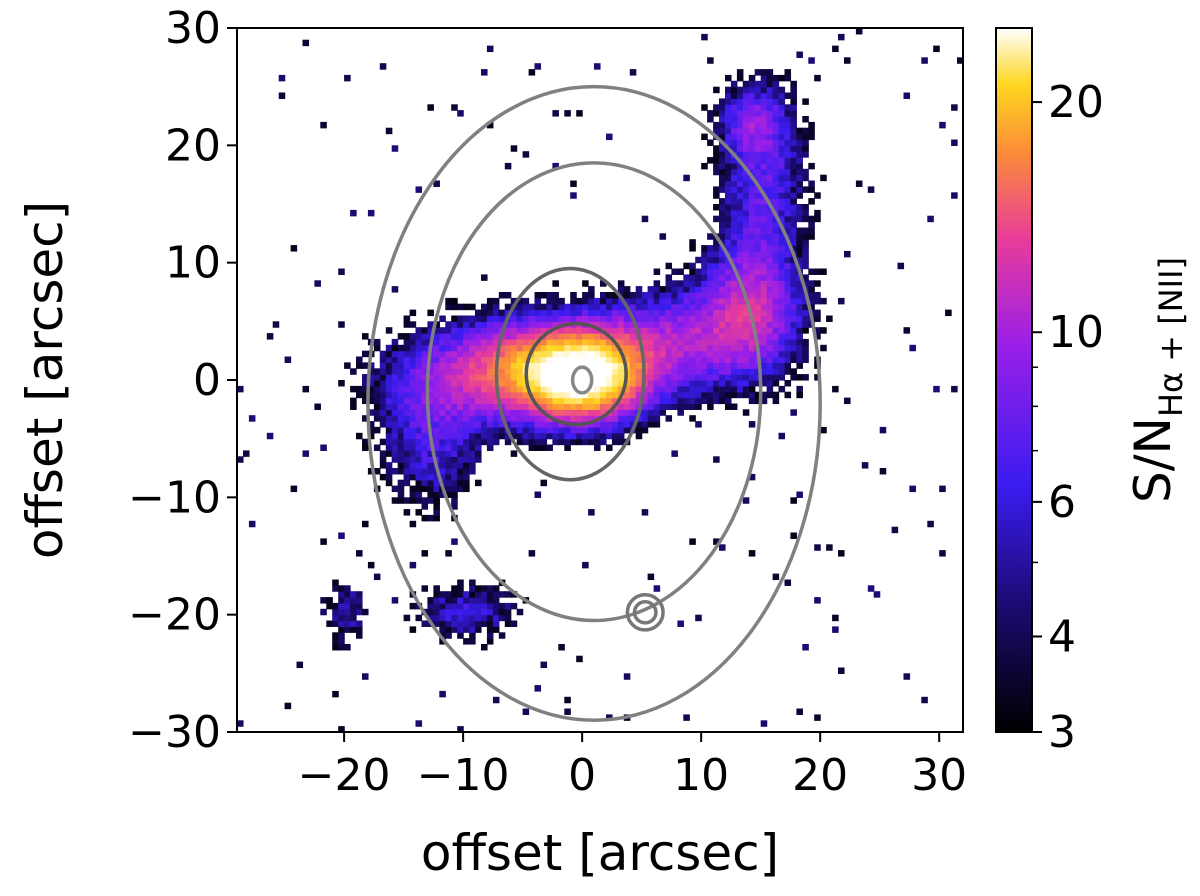 This screenshot has width=1200, height=896. Describe the element at coordinates (174, 497) in the screenshot. I see `y-tick-label: −10` at that location.